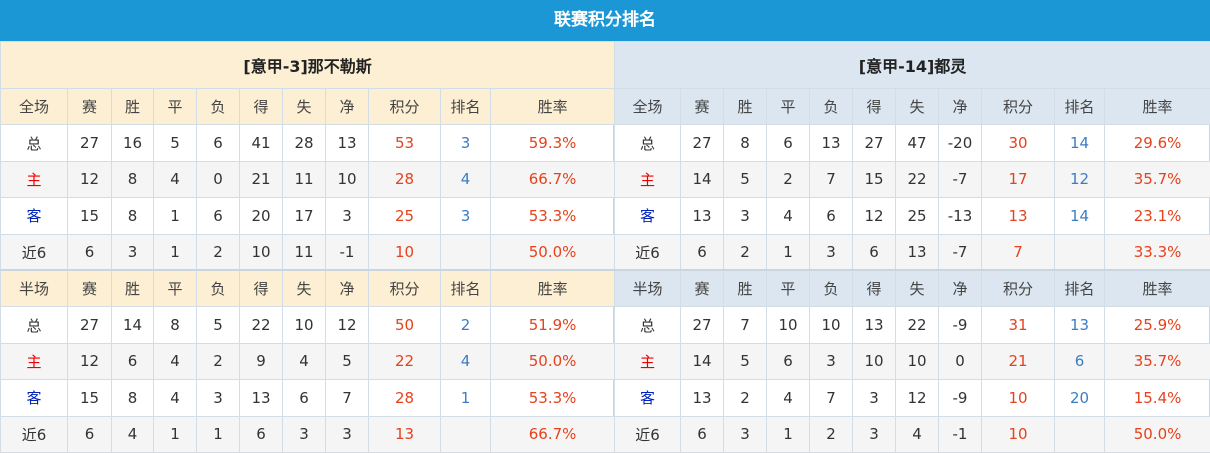 The height and width of the screenshot is (453, 1210). Describe the element at coordinates (605, 20) in the screenshot. I see `standings-title: 联赛积分排名` at that location.